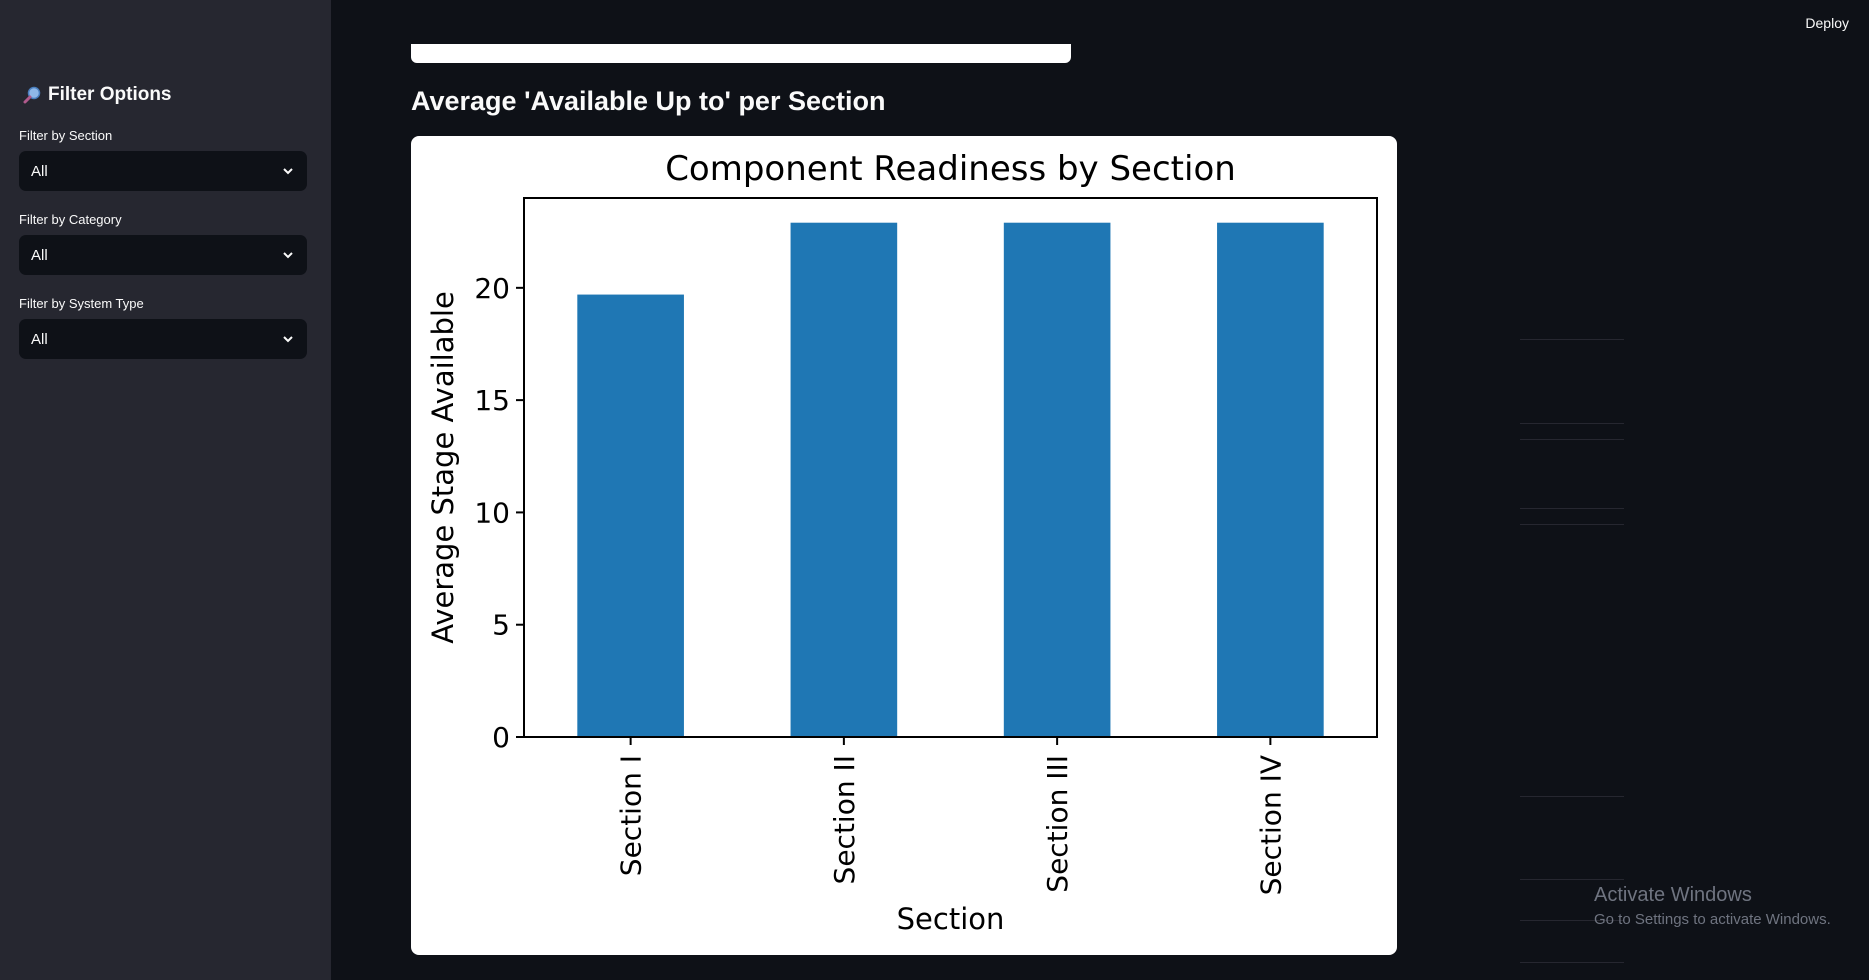 This screenshot has width=1869, height=980. I want to click on filter-section: Filter by Section All, so click(163, 159).